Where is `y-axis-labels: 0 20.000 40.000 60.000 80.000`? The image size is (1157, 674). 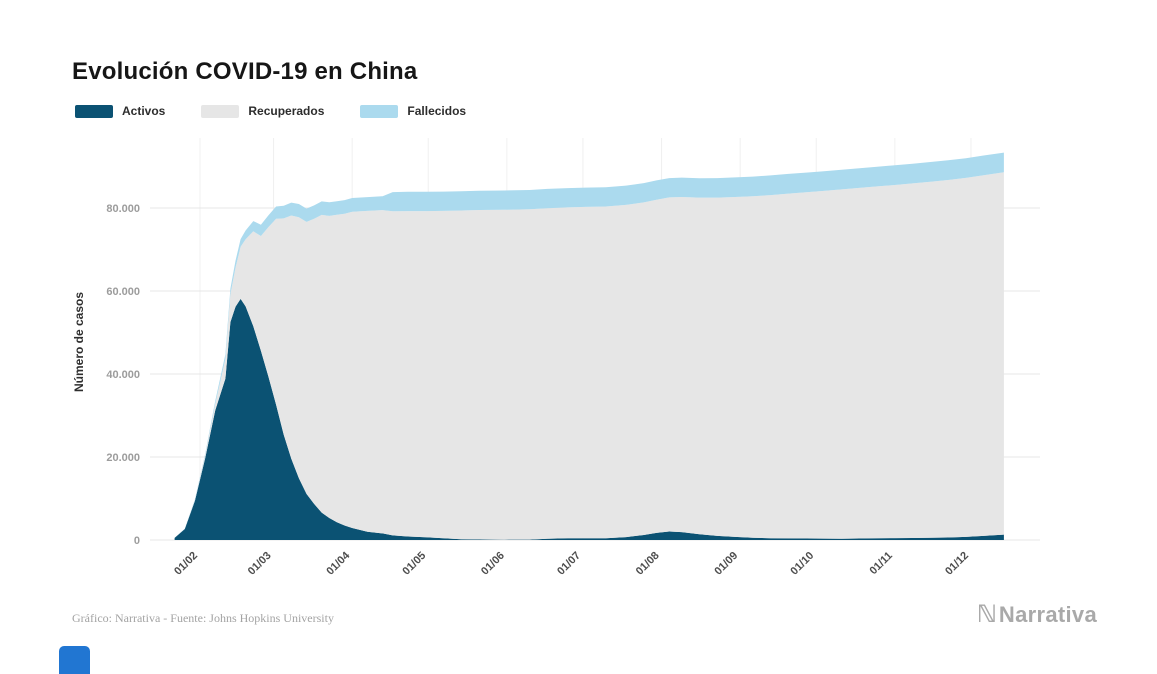 y-axis-labels: 0 20.000 40.000 60.000 80.000 is located at coordinates (123, 375).